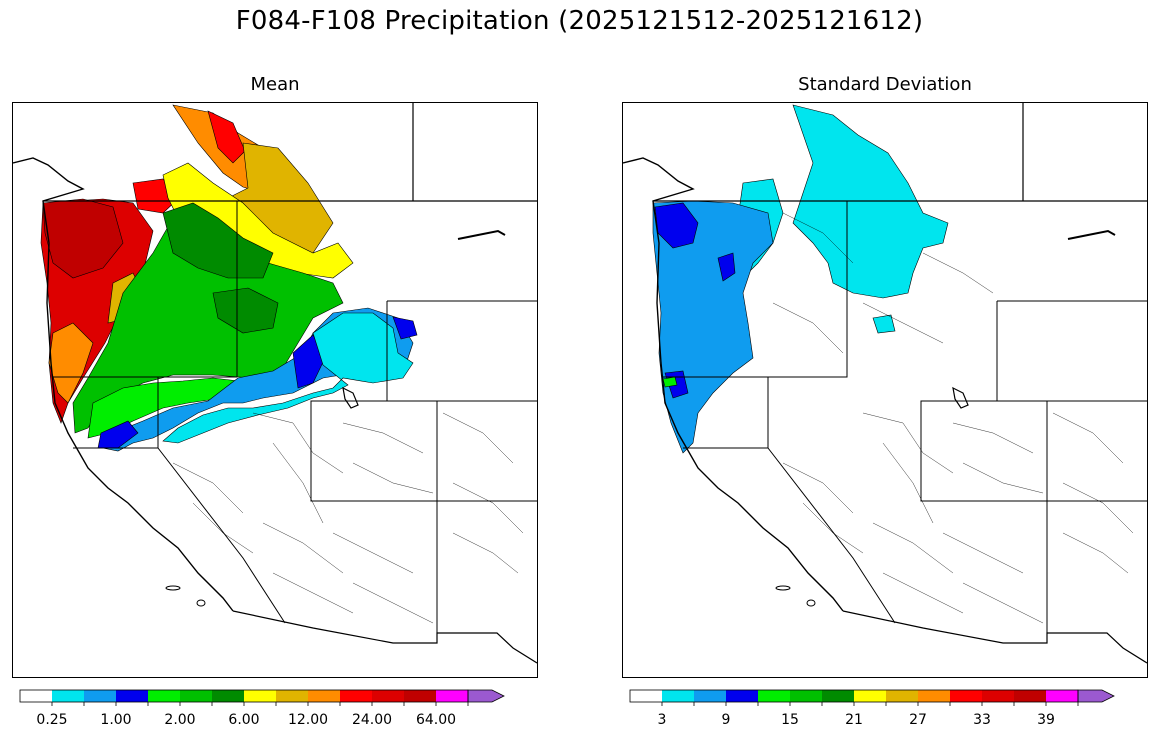  Describe the element at coordinates (244, 720) in the screenshot. I see `mean-colorbar-tick-label: 6.00` at that location.